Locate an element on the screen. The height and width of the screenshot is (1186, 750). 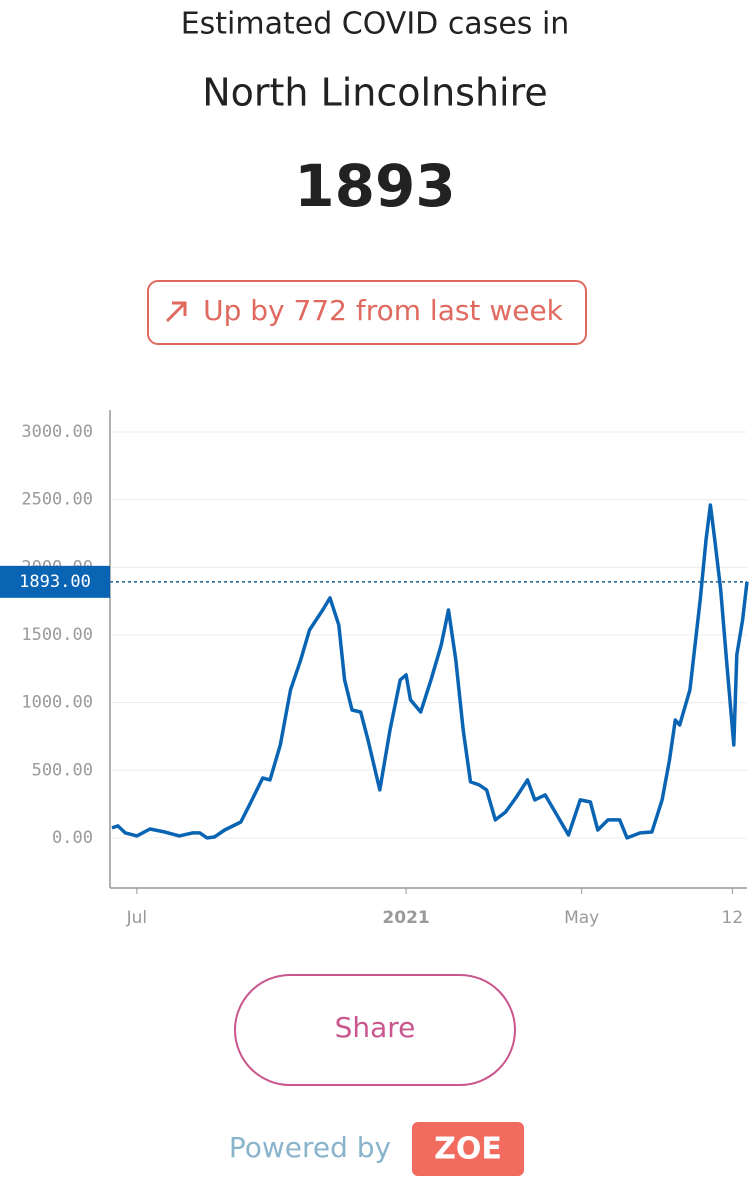
y-tick-label: 0.00 is located at coordinates (72, 838).